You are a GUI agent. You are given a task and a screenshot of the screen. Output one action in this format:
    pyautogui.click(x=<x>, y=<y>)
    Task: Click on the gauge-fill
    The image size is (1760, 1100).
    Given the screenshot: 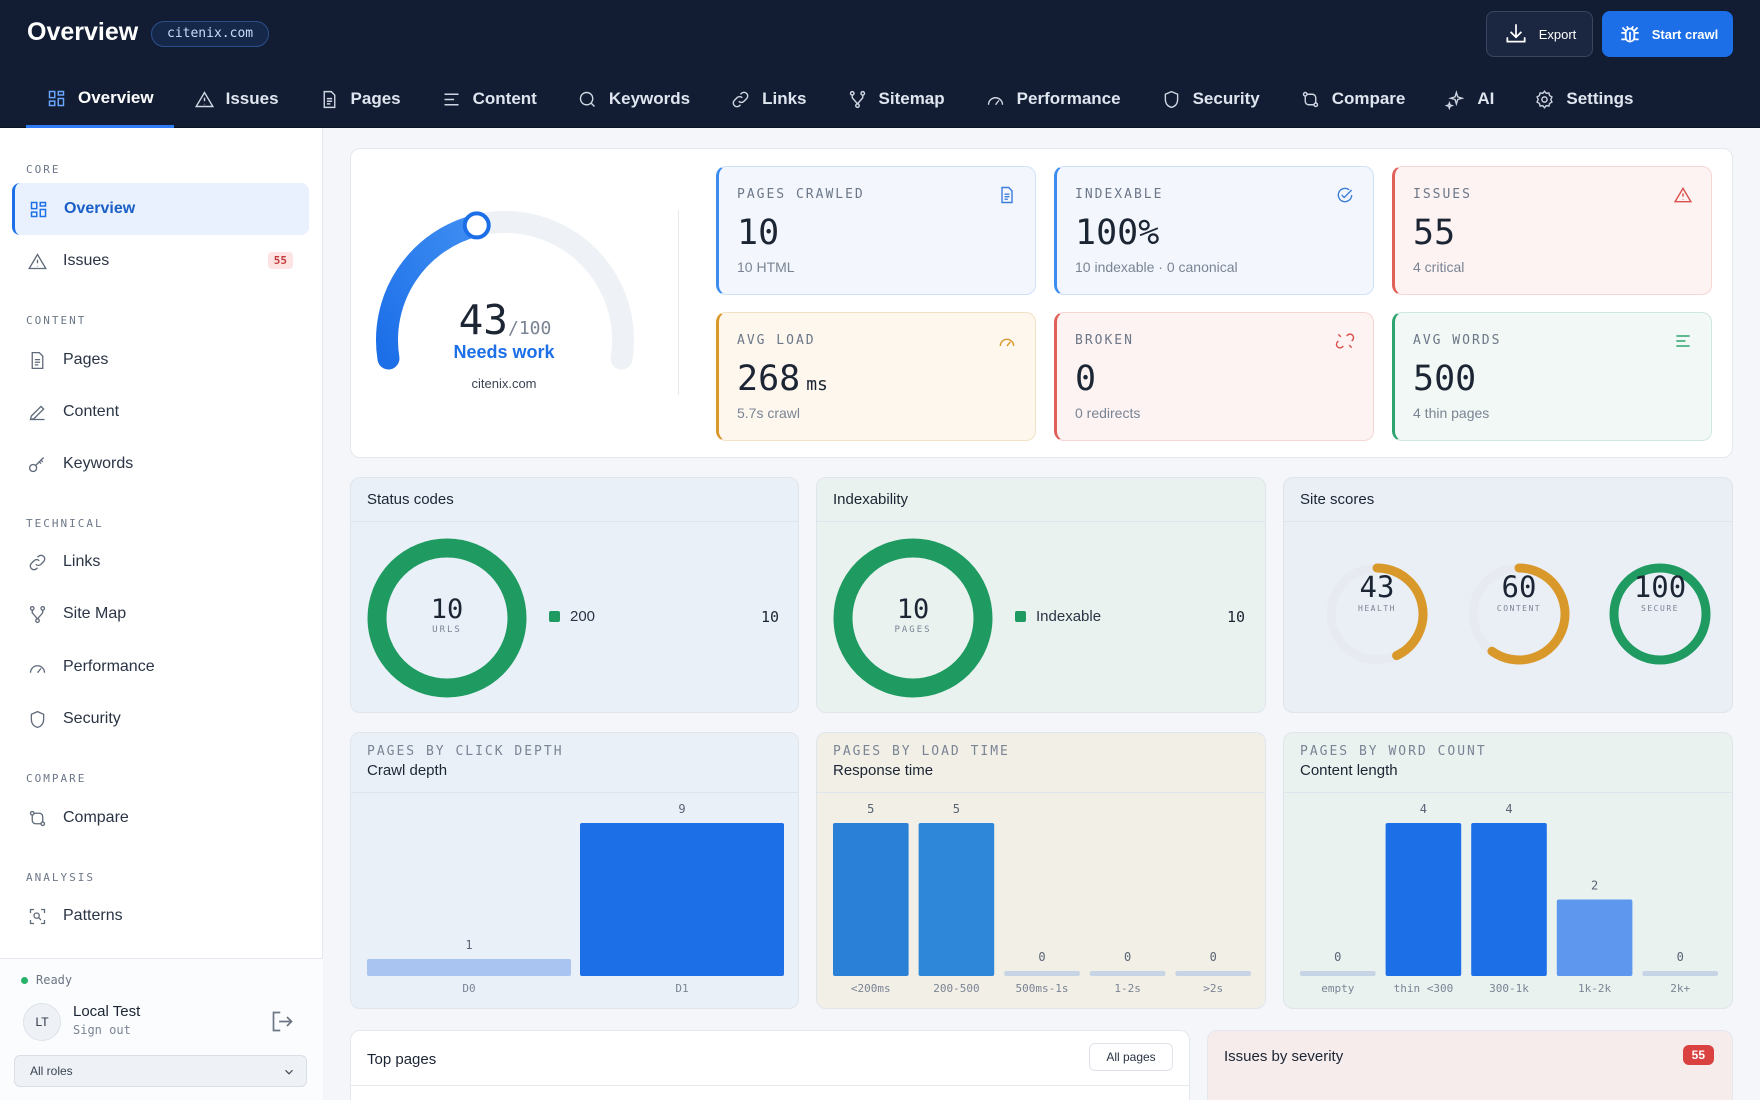 What is the action you would take?
    pyautogui.click(x=432, y=292)
    